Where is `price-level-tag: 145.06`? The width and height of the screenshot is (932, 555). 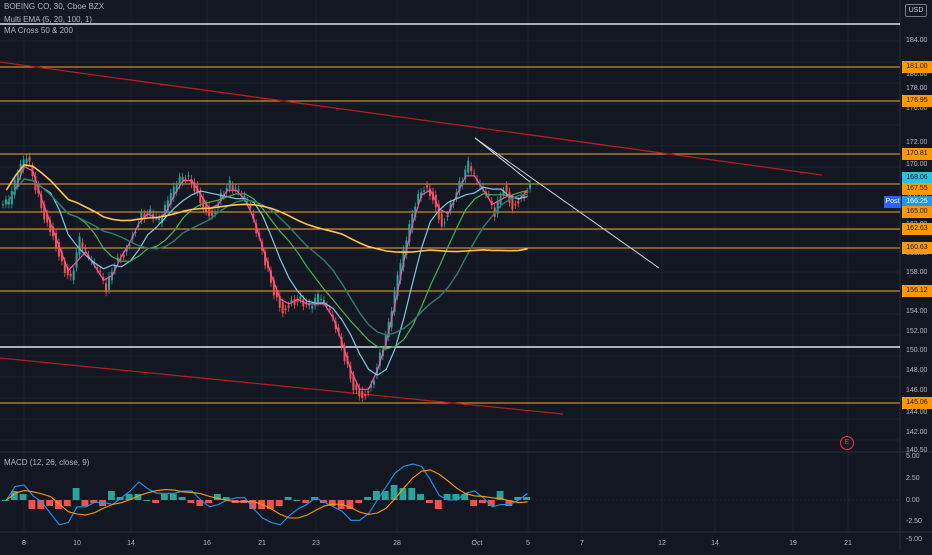 price-level-tag: 145.06 is located at coordinates (917, 403).